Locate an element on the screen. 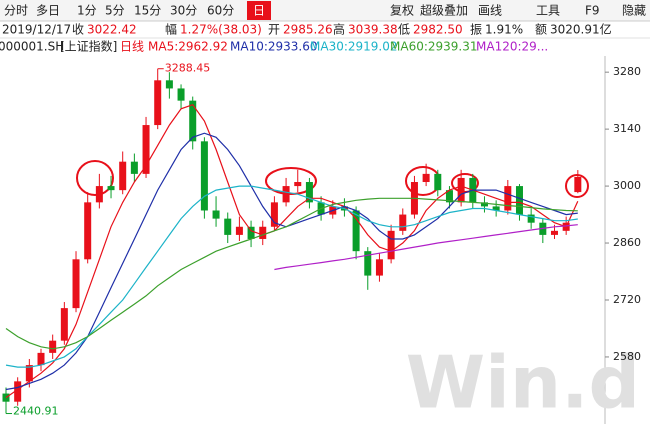 Image resolution: width=650 pixels, height=424 pixels. info-label: 开 is located at coordinates (274, 30).